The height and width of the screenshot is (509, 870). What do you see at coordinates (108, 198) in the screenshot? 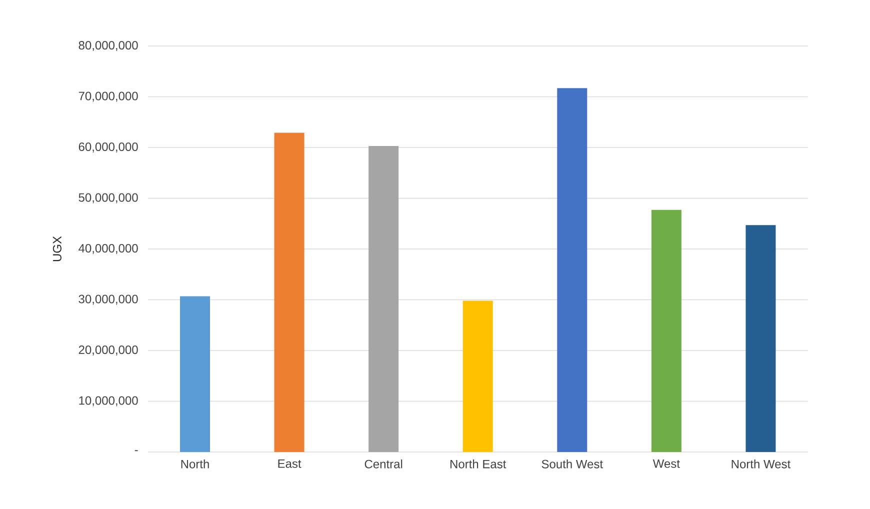
I see `y-tick-label: 50,000,000` at bounding box center [108, 198].